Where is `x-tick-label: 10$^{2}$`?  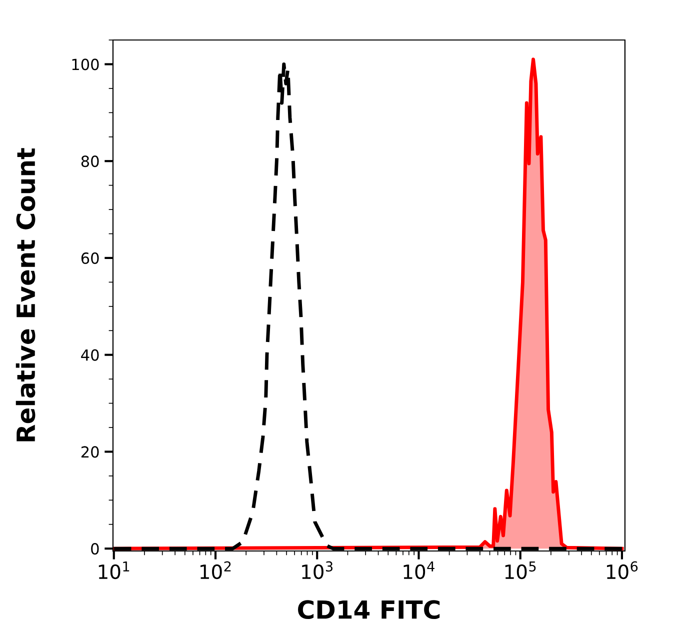 x-tick-label: 10$^{2}$ is located at coordinates (215, 570).